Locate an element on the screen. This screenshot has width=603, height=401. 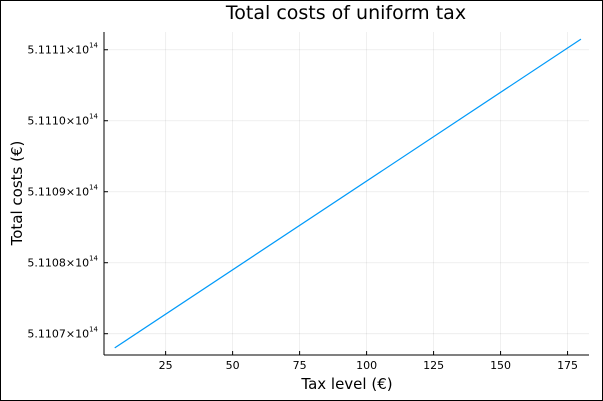
x-tick-label: 50 is located at coordinates (233, 365).